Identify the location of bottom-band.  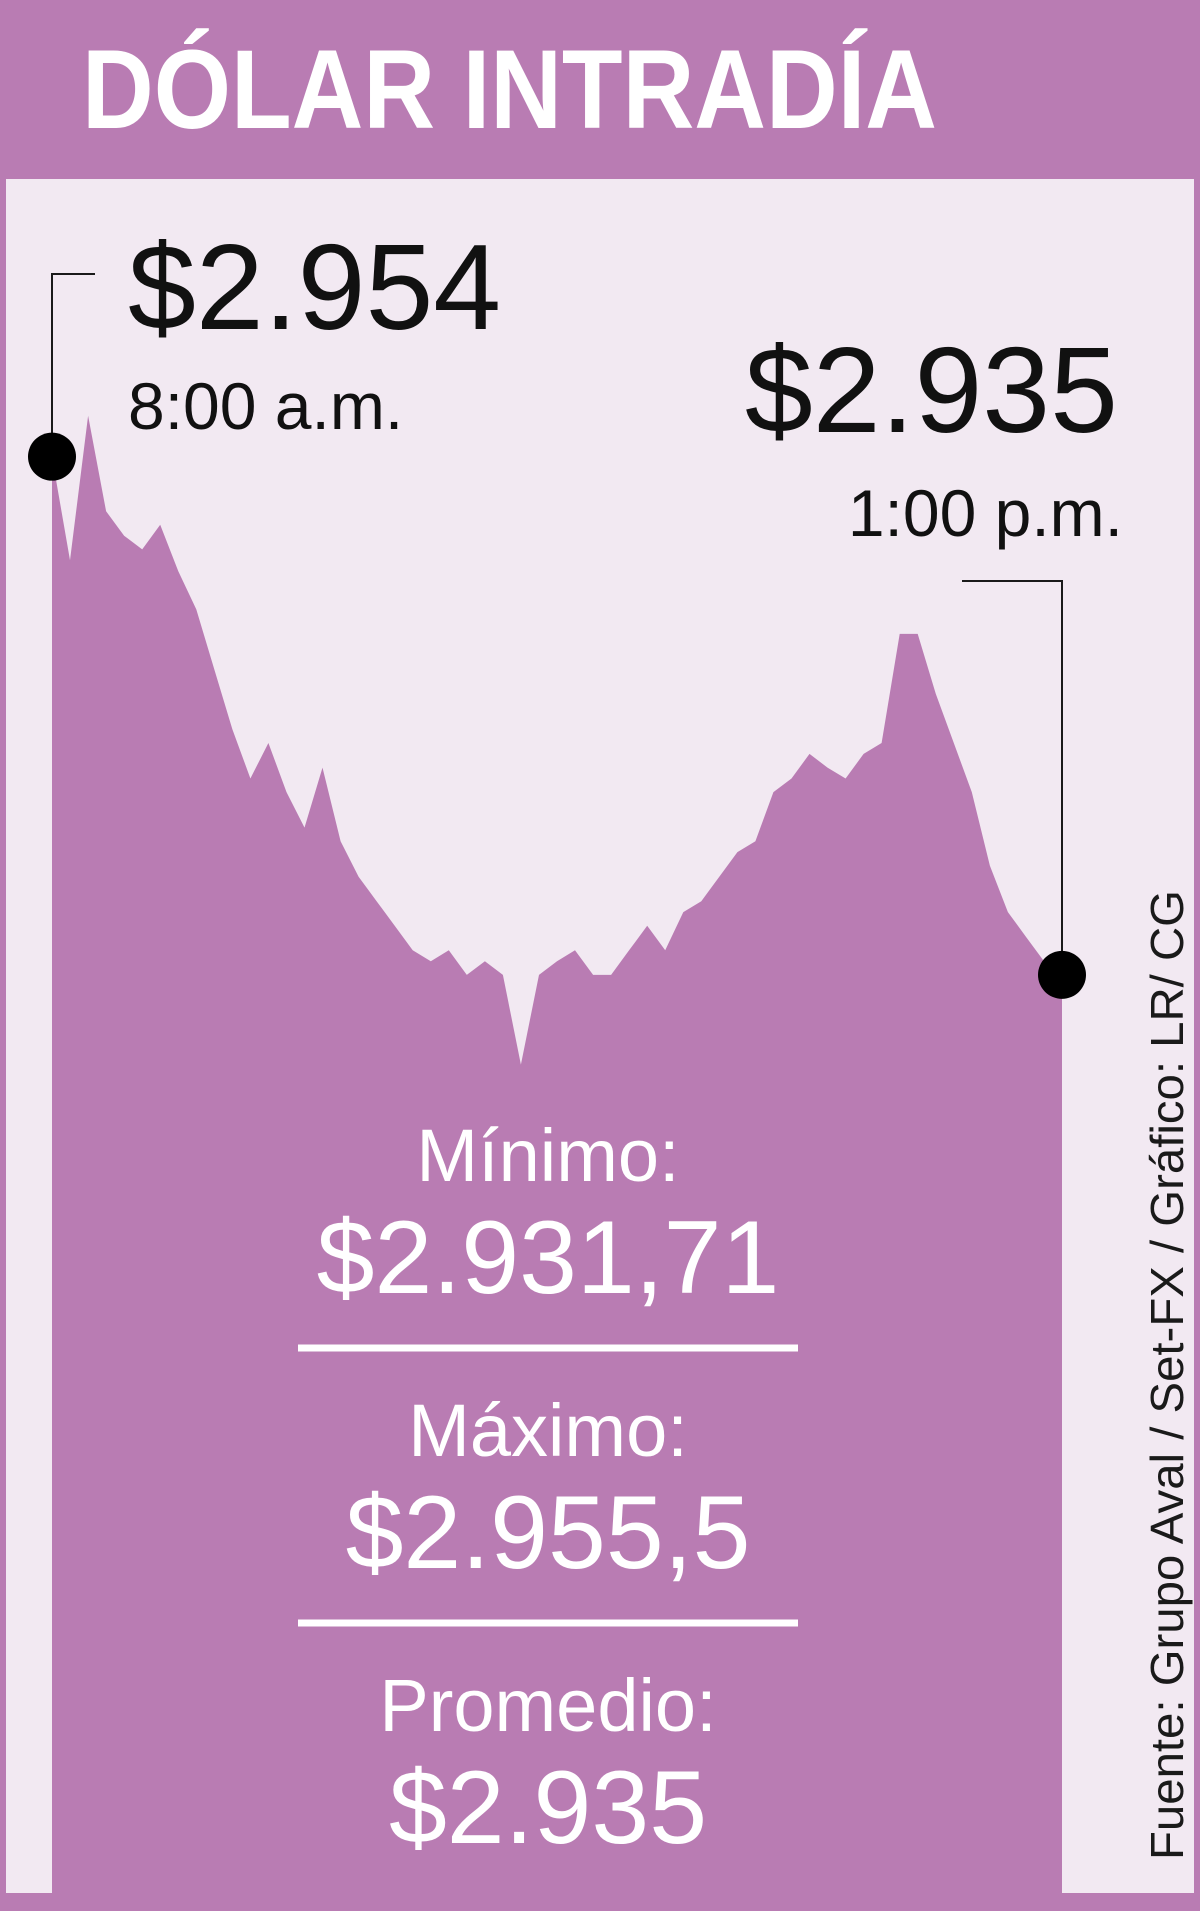
(600, 1902).